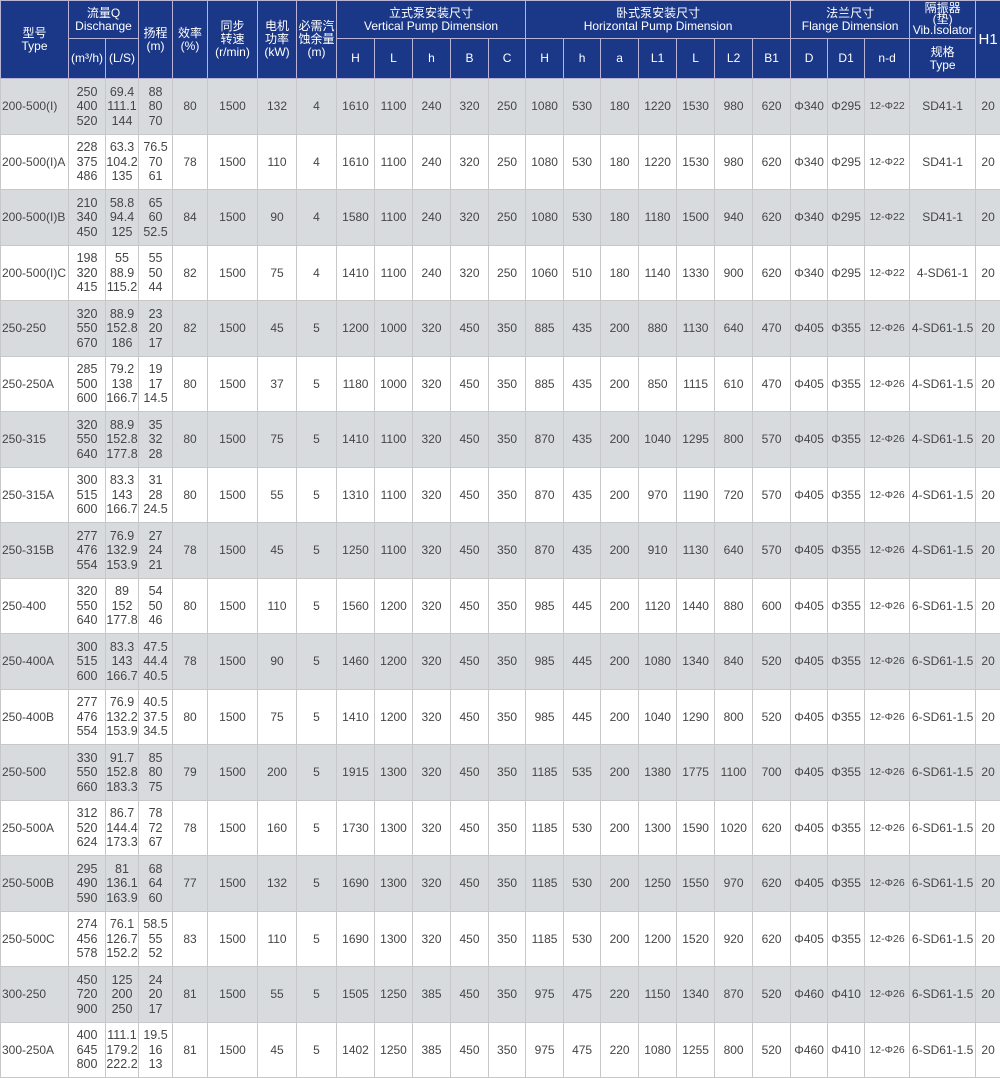 The width and height of the screenshot is (1000, 1078). What do you see at coordinates (87, 939) in the screenshot?
I see `cell-value: 456` at bounding box center [87, 939].